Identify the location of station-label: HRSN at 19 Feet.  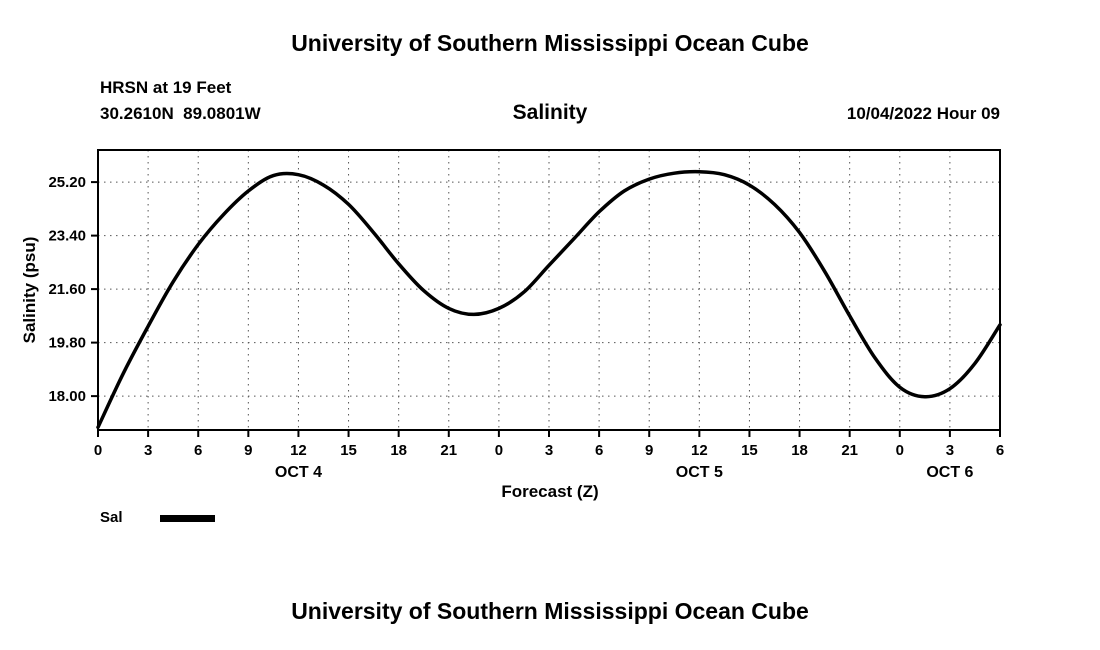
(166, 87).